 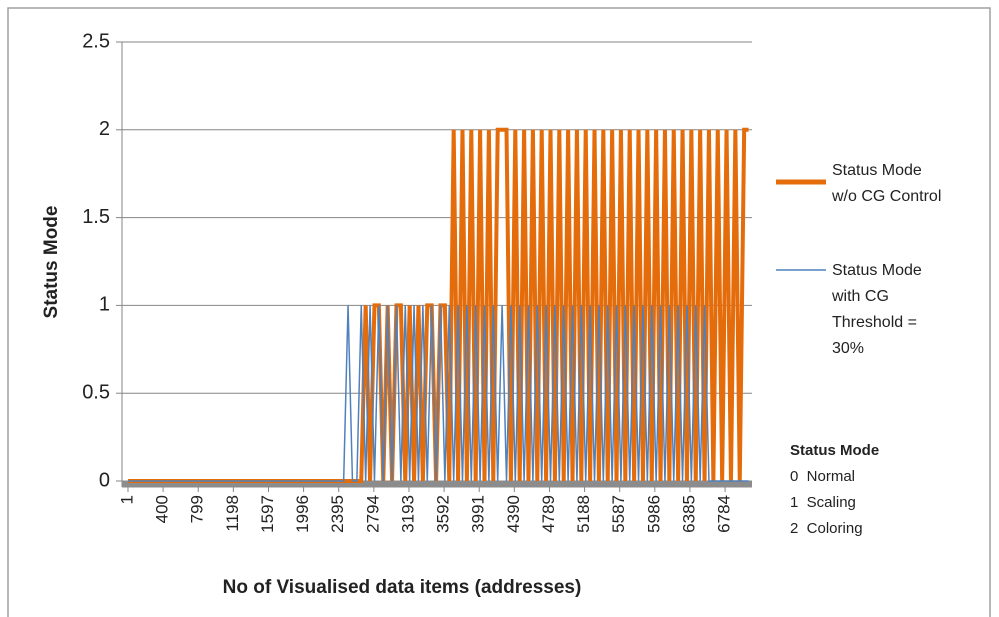 I want to click on x-tick-label: 1597, so click(x=267, y=514).